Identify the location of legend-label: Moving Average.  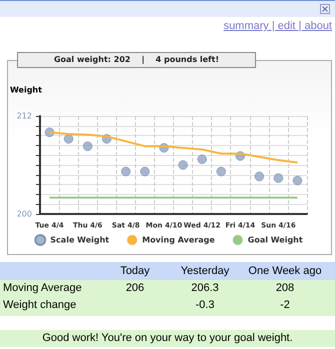
(179, 240).